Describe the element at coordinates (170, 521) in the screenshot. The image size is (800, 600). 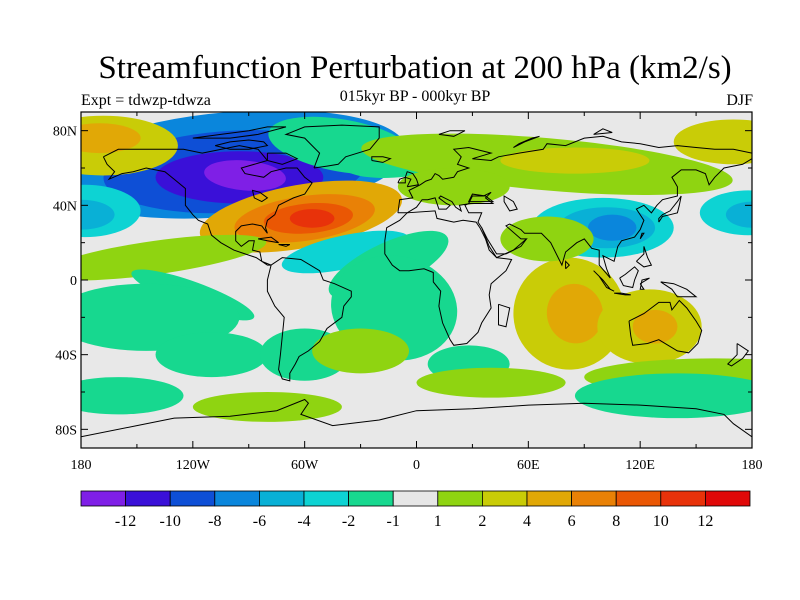
I see `colorbar-label: -10` at that location.